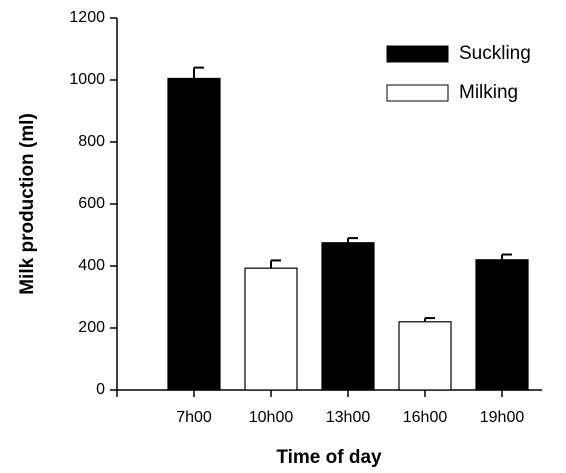 The image size is (566, 473). What do you see at coordinates (87, 17) in the screenshot?
I see `y-tick-label: 1200` at bounding box center [87, 17].